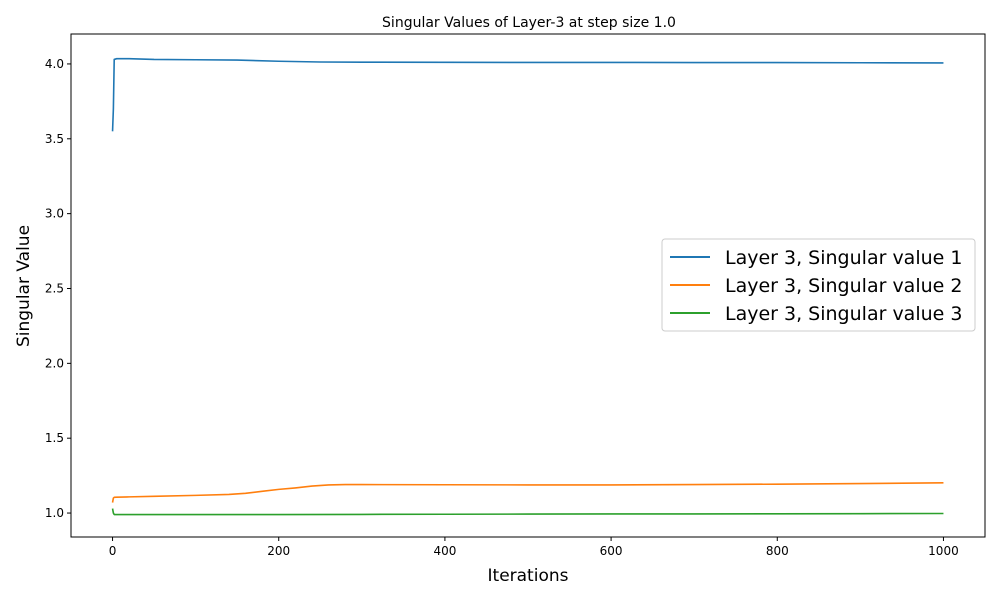  I want to click on legend-label-1: Layer 3, Singular value 1, so click(843, 258).